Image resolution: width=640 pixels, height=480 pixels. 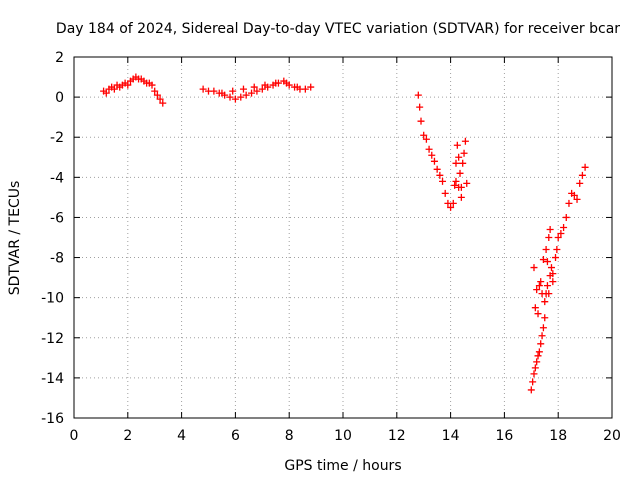 I want to click on y-tick-label: -12, so click(x=52, y=339).